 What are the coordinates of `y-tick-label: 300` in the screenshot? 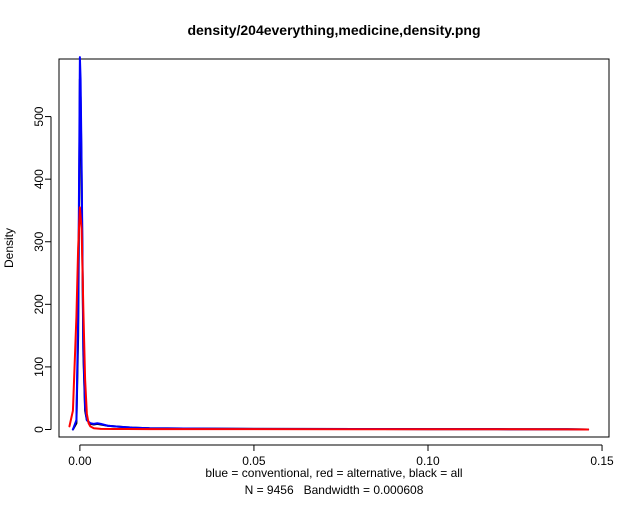 It's located at (39, 241).